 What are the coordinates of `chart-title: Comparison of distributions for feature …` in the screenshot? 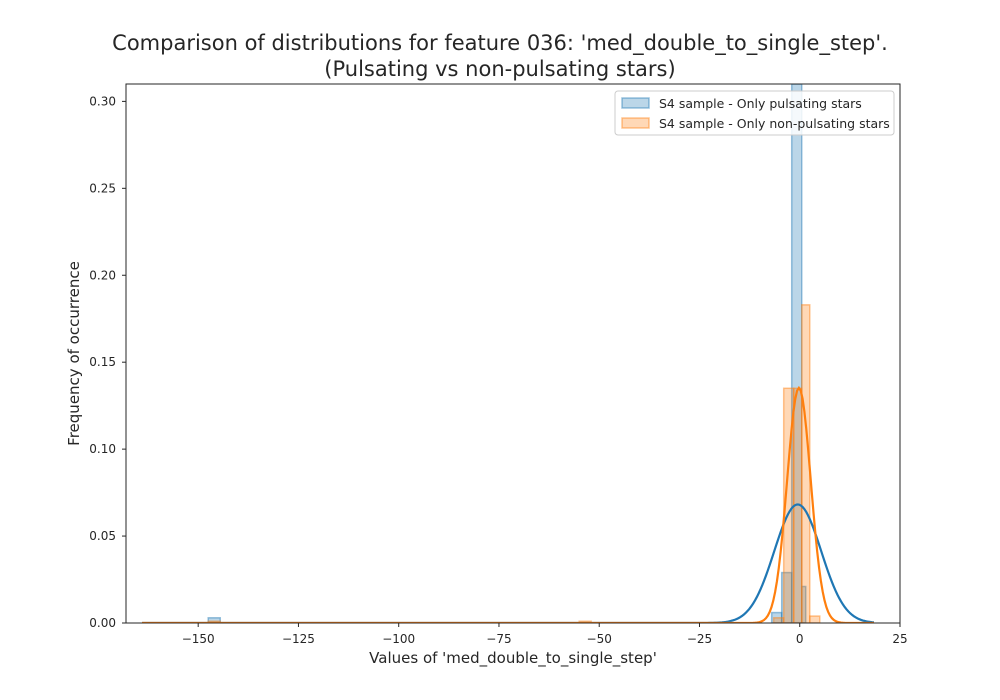 It's located at (500, 56).